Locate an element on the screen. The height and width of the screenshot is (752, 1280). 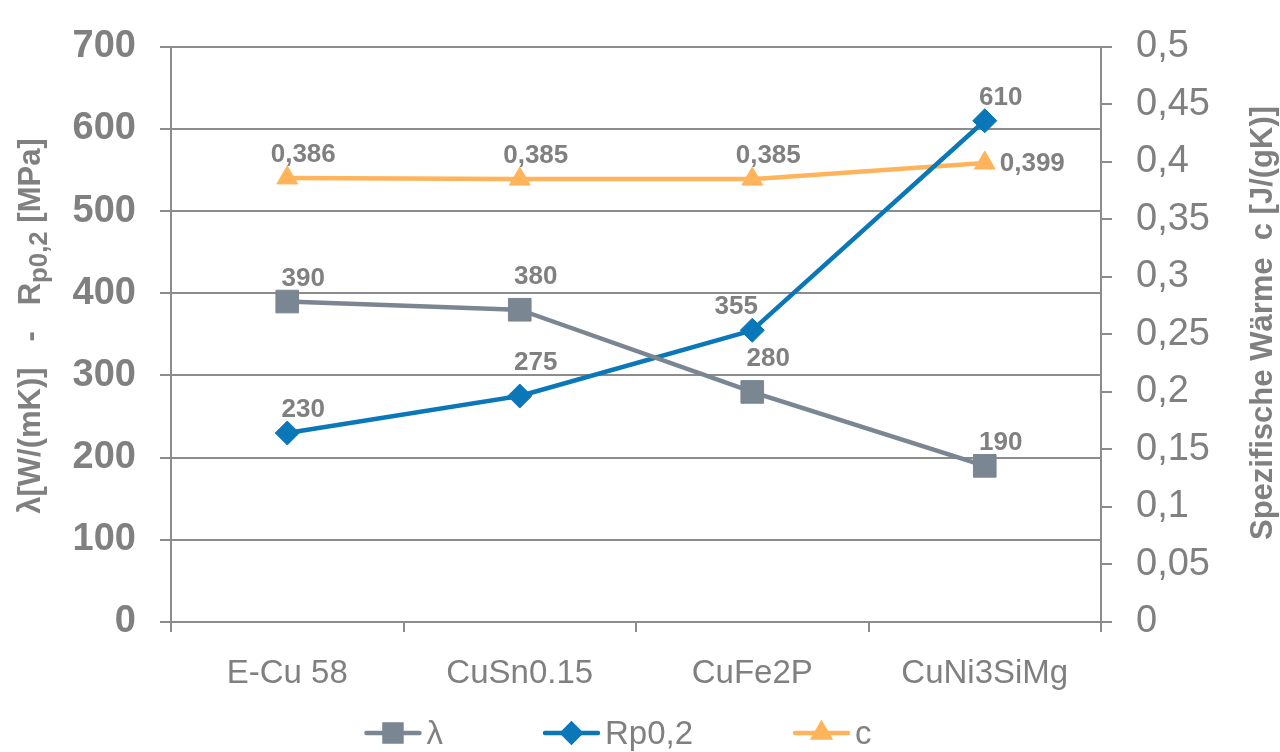
y2-tick-label: 0,1 is located at coordinates (1162, 504).